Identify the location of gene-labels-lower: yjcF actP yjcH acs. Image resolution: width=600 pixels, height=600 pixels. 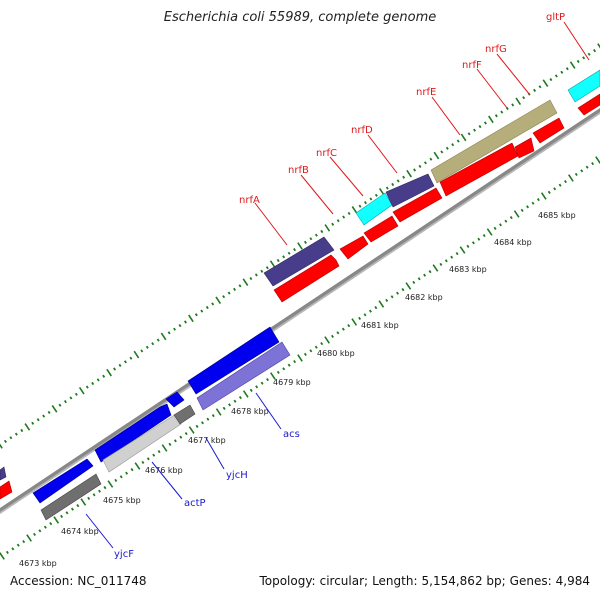
(192, 476).